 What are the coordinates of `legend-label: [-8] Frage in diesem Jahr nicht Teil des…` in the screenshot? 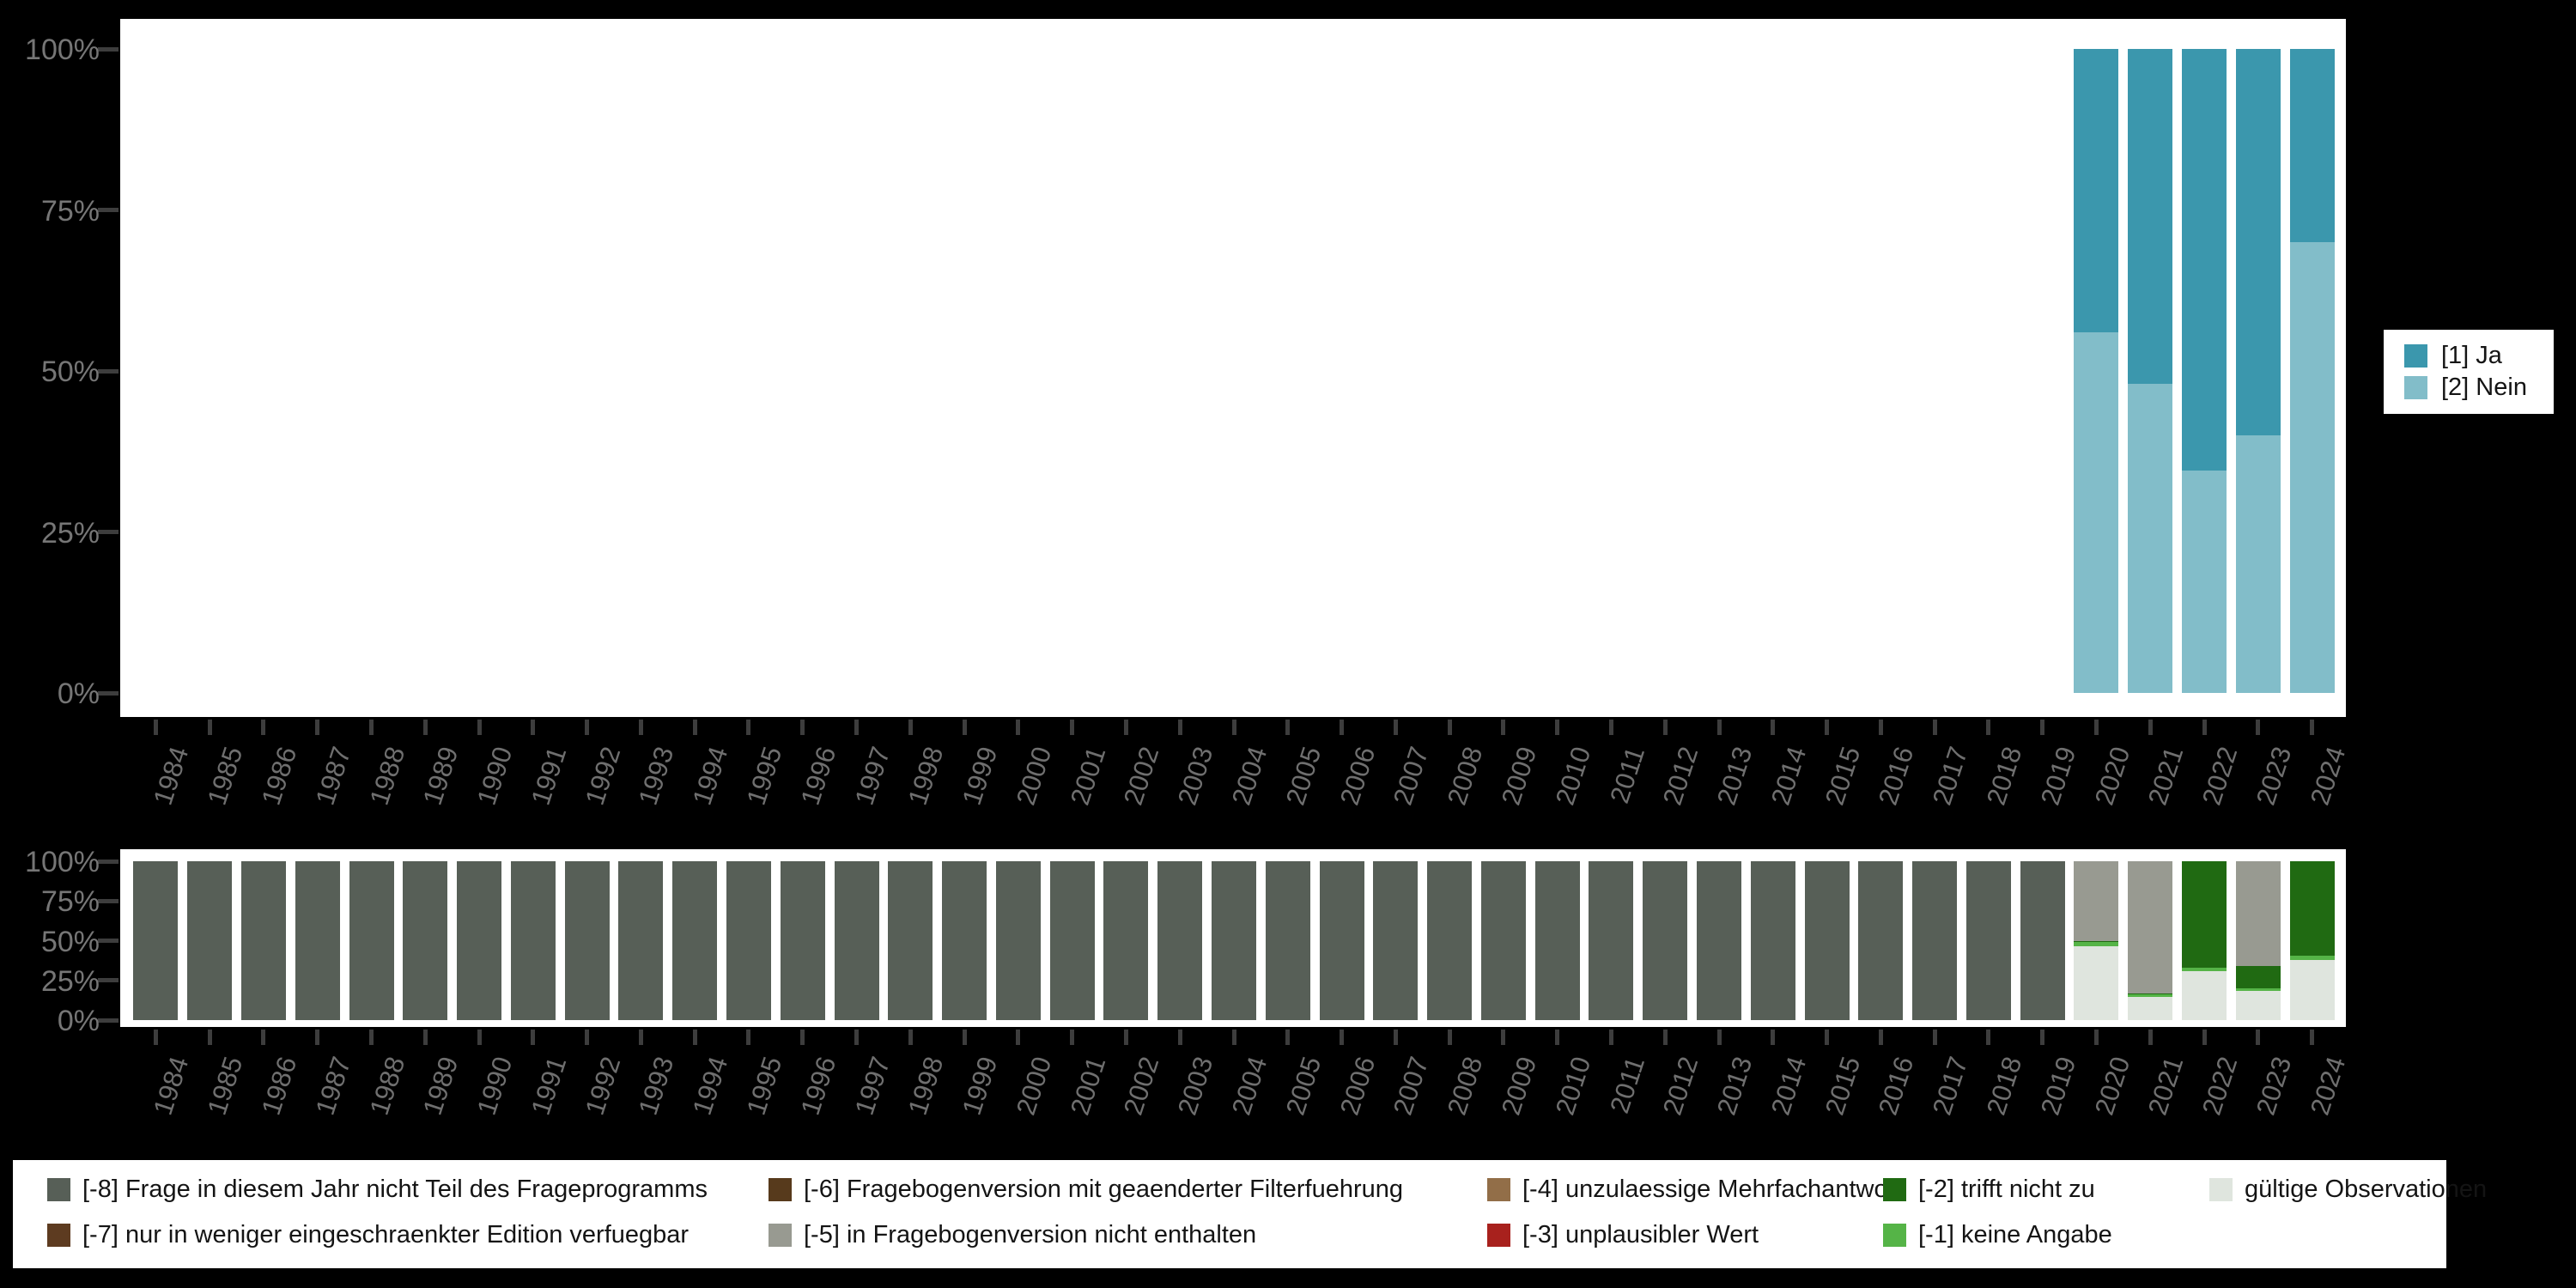 It's located at (395, 1189).